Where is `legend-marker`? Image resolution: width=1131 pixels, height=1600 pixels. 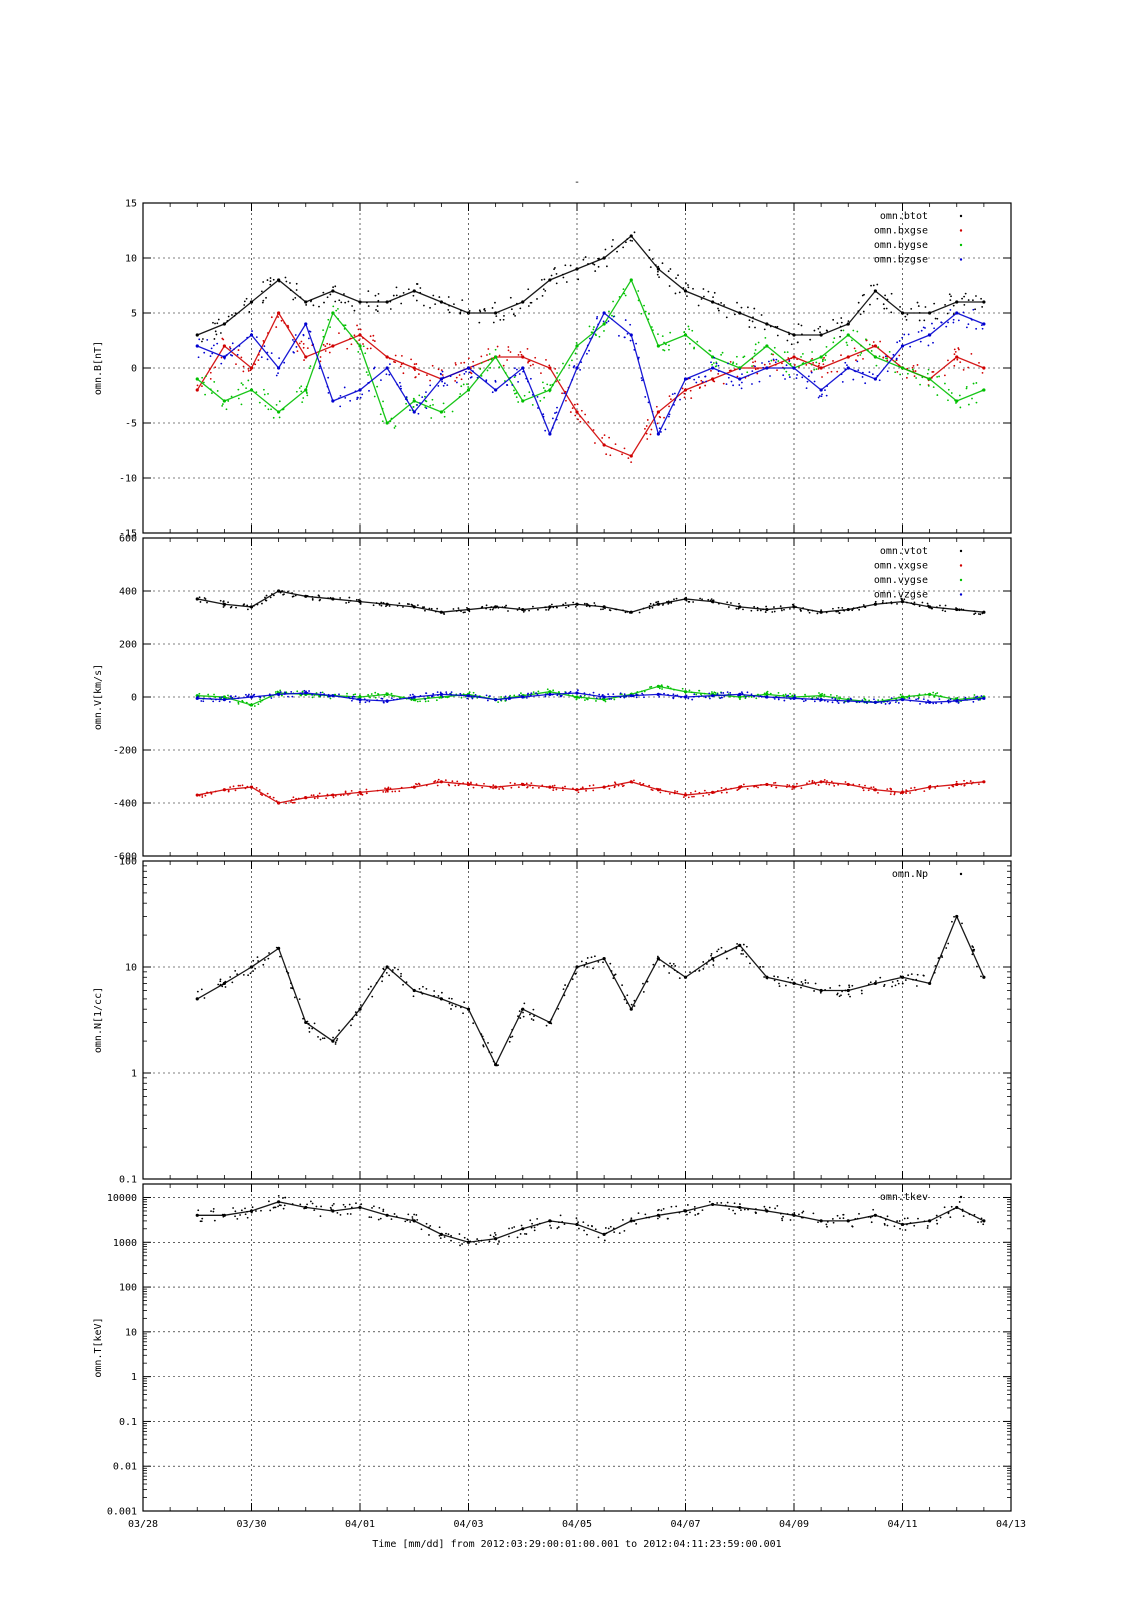 legend-marker is located at coordinates (961, 580).